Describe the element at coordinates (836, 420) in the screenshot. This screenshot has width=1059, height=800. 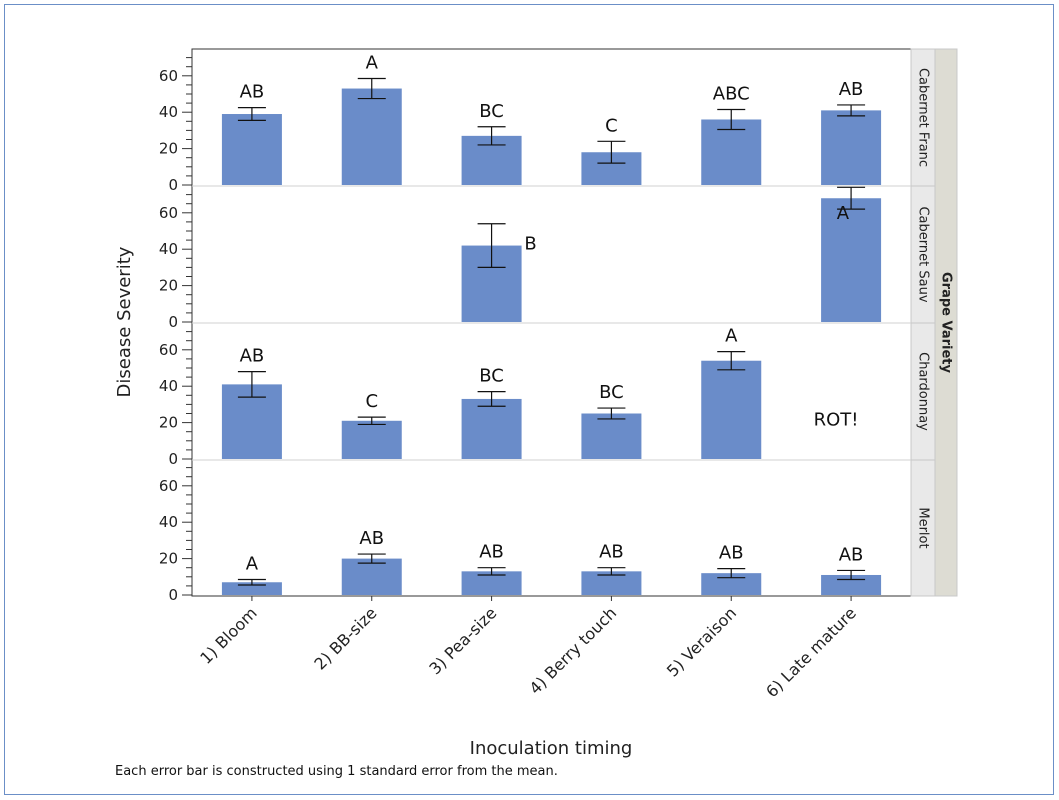
I see `rot-annotation: ROT!` at that location.